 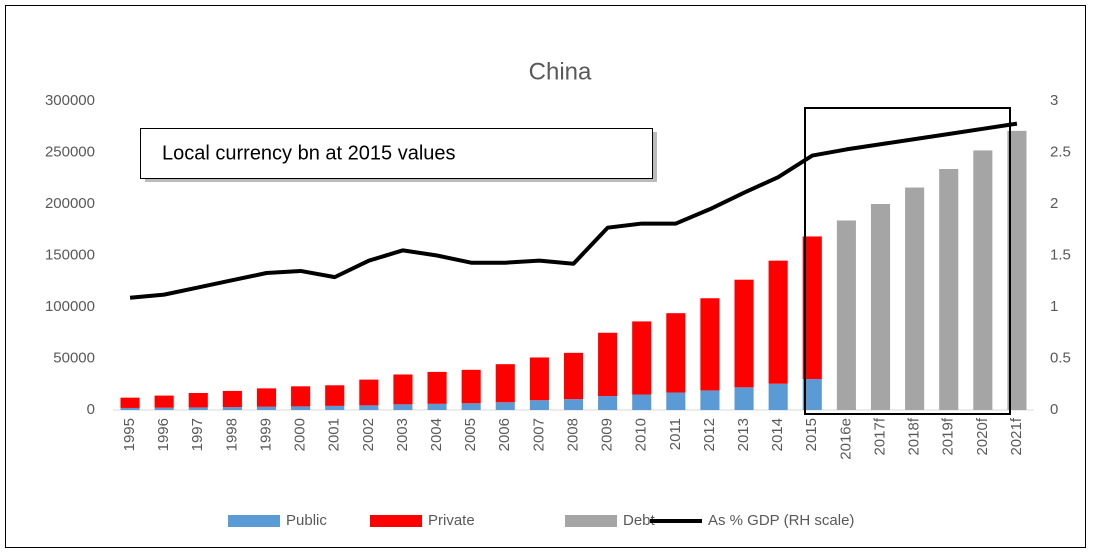 What do you see at coordinates (777, 434) in the screenshot?
I see `x-tick-label: 2014` at bounding box center [777, 434].